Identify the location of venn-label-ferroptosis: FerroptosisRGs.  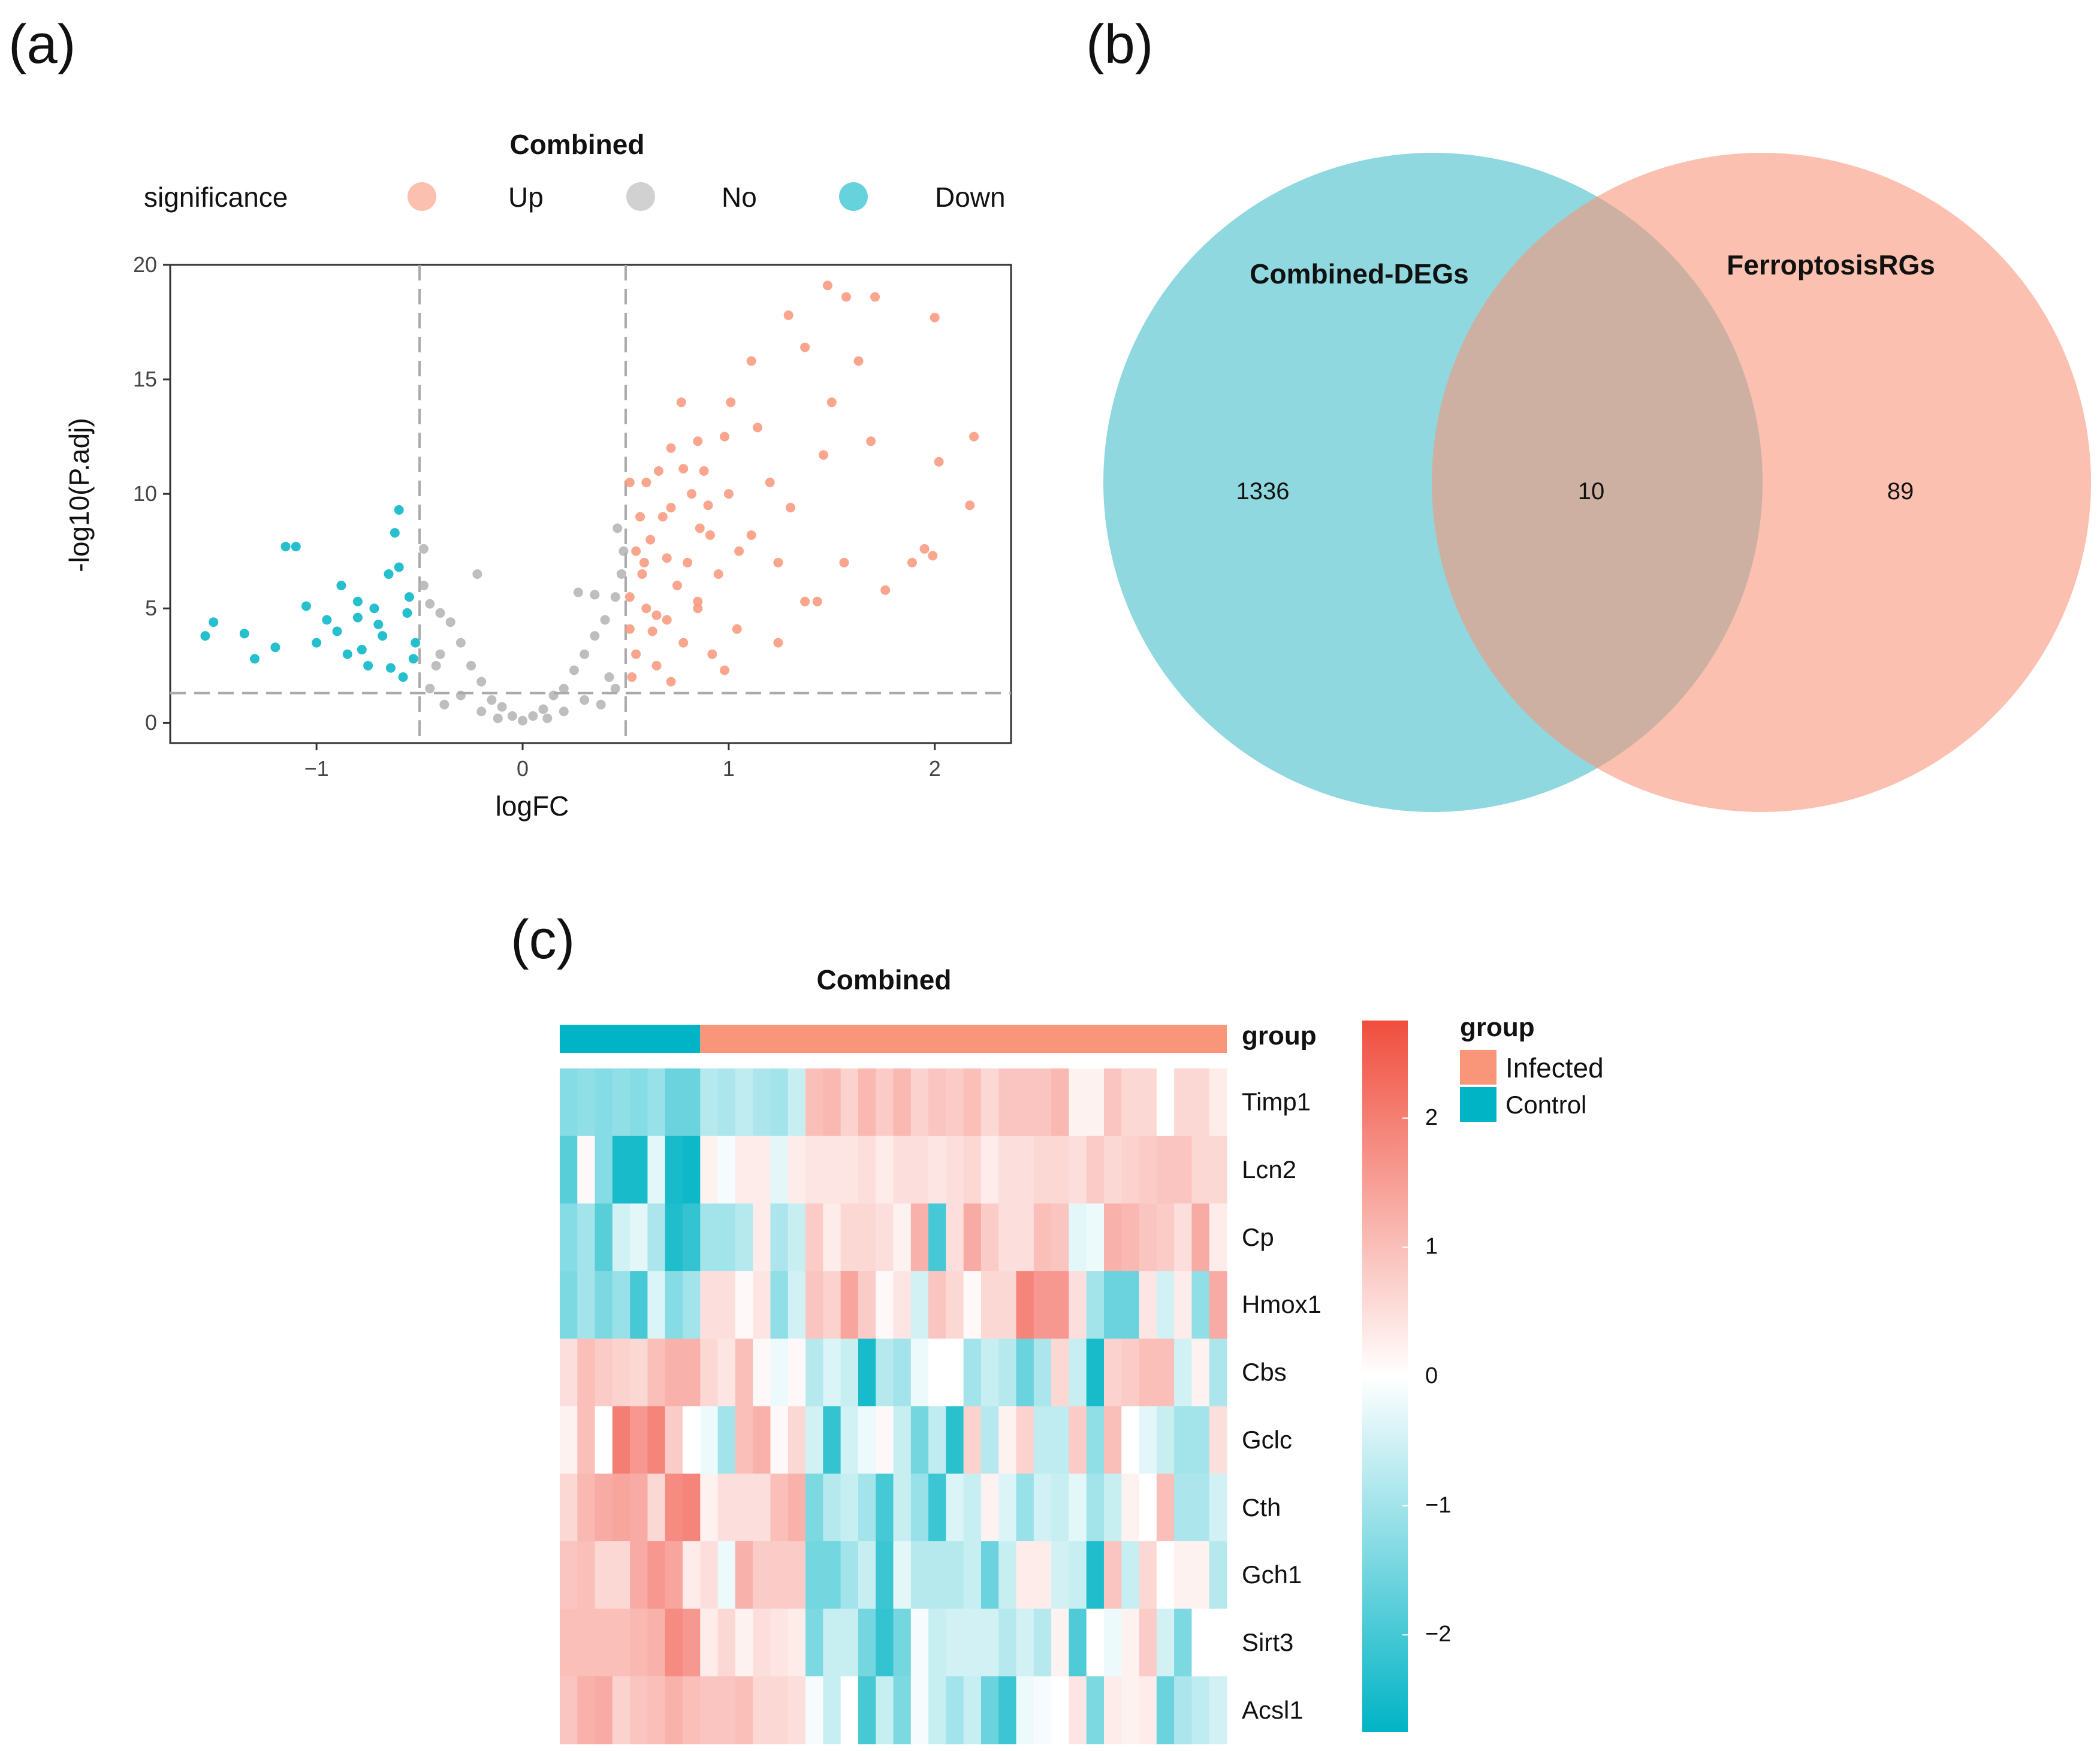
(1831, 264).